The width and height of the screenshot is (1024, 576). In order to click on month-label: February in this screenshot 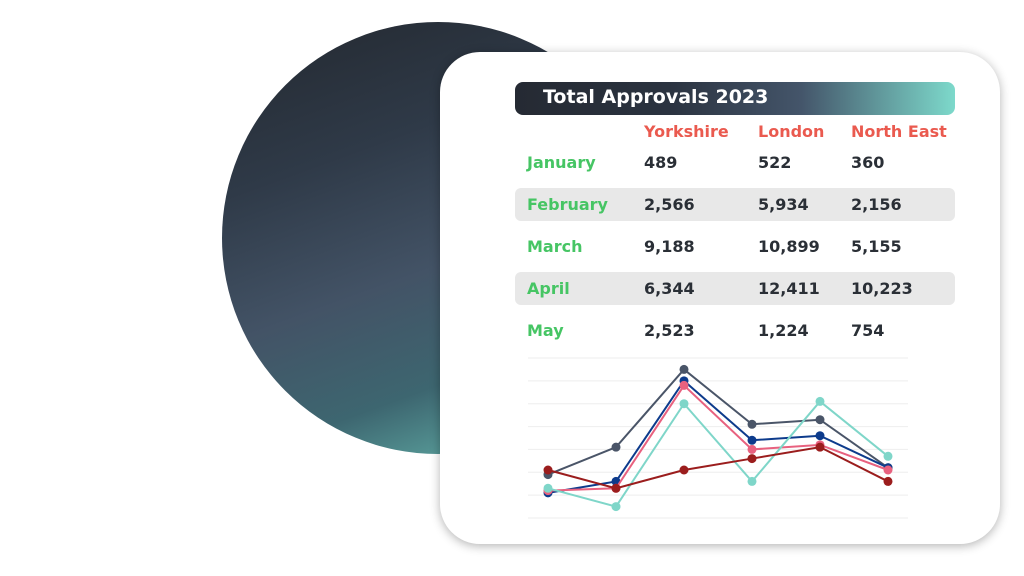, I will do `click(567, 204)`.